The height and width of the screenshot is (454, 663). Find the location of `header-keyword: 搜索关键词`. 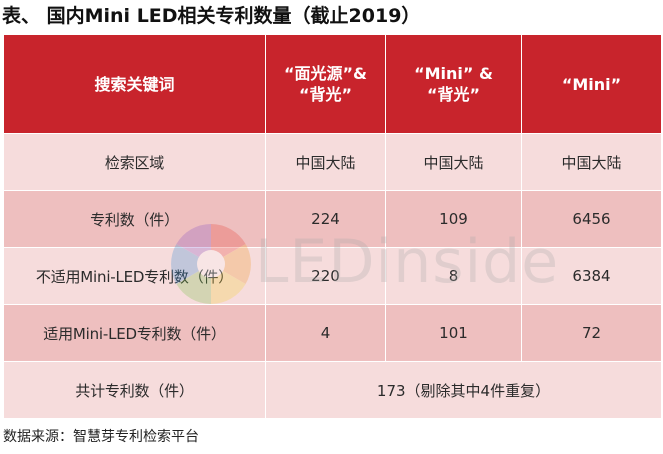

header-keyword: 搜索关键词 is located at coordinates (134, 84).